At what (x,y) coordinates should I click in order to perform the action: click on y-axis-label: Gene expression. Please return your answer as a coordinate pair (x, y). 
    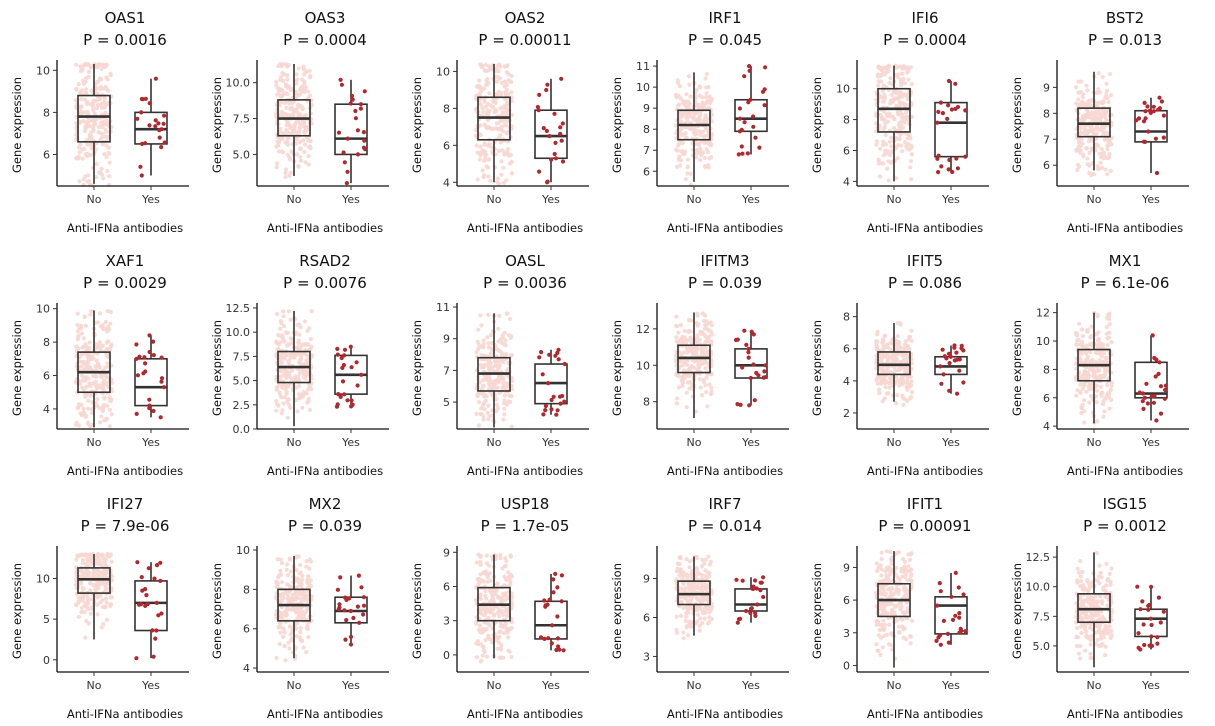
    Looking at the image, I should click on (17, 368).